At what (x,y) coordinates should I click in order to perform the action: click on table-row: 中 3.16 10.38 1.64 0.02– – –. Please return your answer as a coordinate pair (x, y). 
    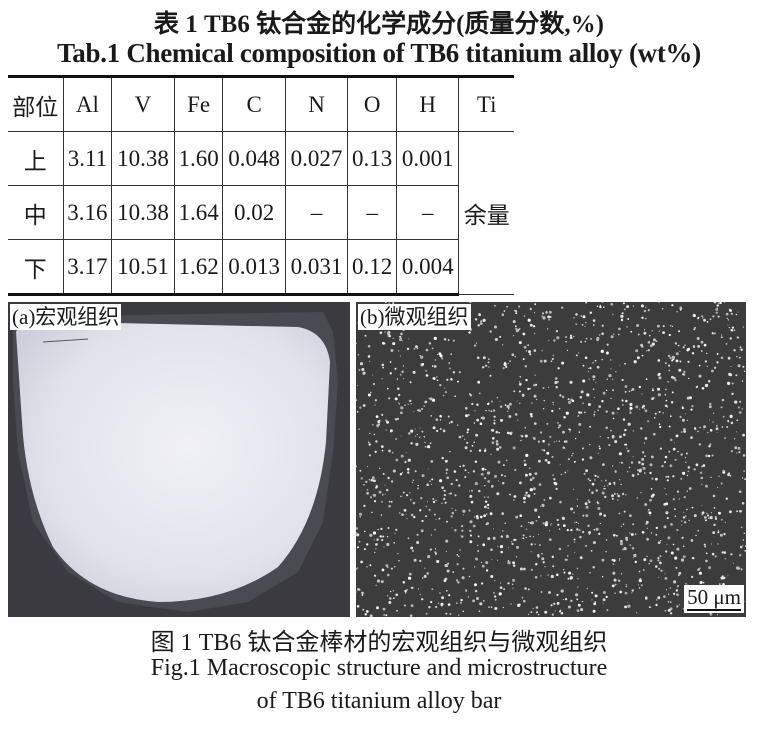
    Looking at the image, I should click on (261, 212).